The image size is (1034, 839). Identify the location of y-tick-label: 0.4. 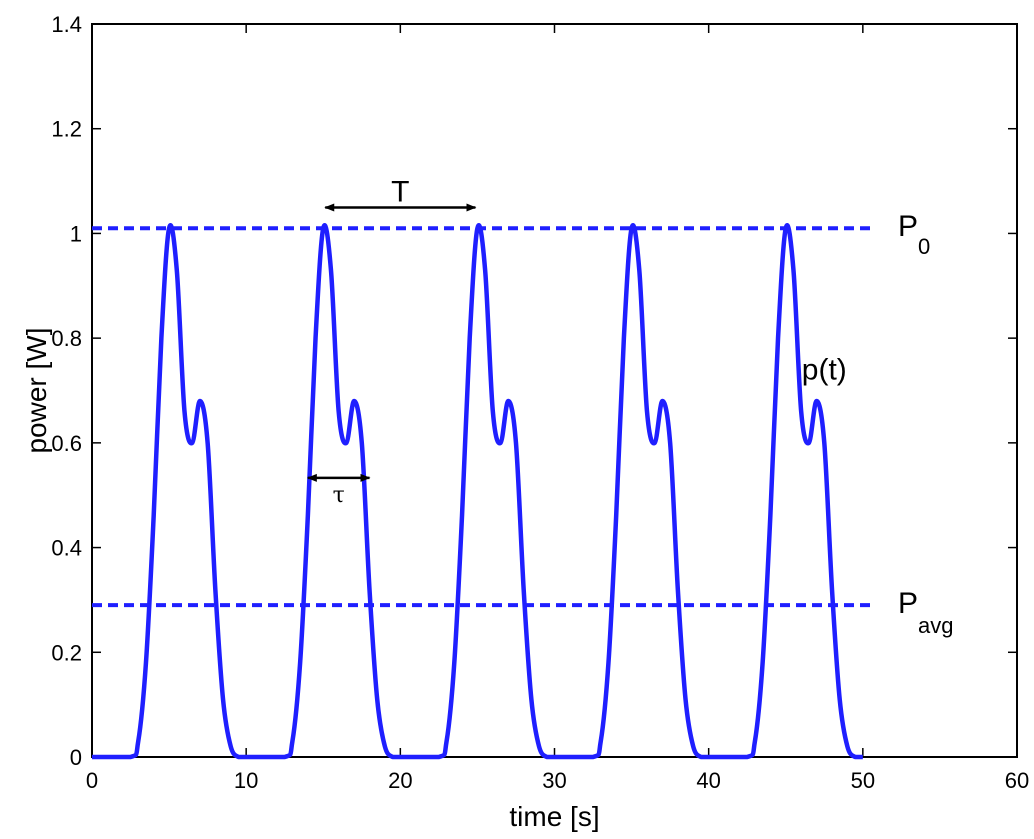
(66, 548).